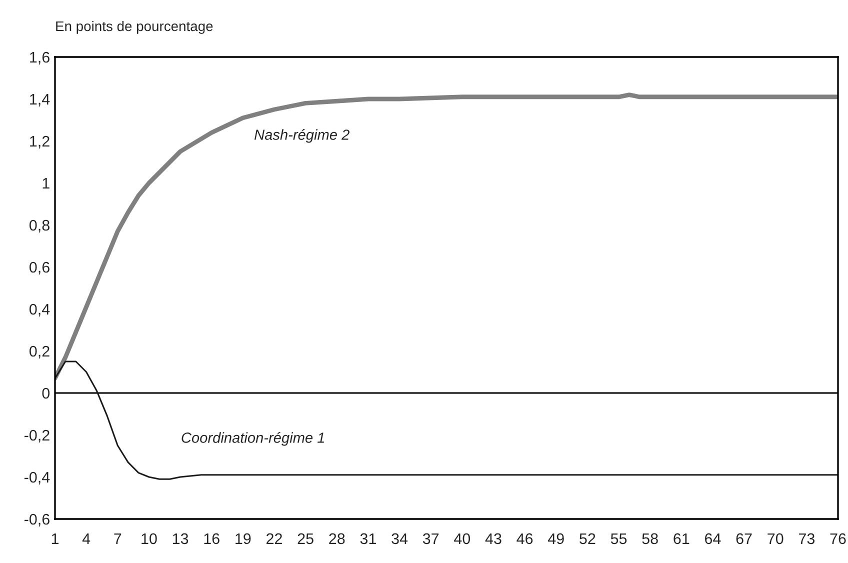 The image size is (848, 563). What do you see at coordinates (243, 538) in the screenshot?
I see `x-tick-label: 19` at bounding box center [243, 538].